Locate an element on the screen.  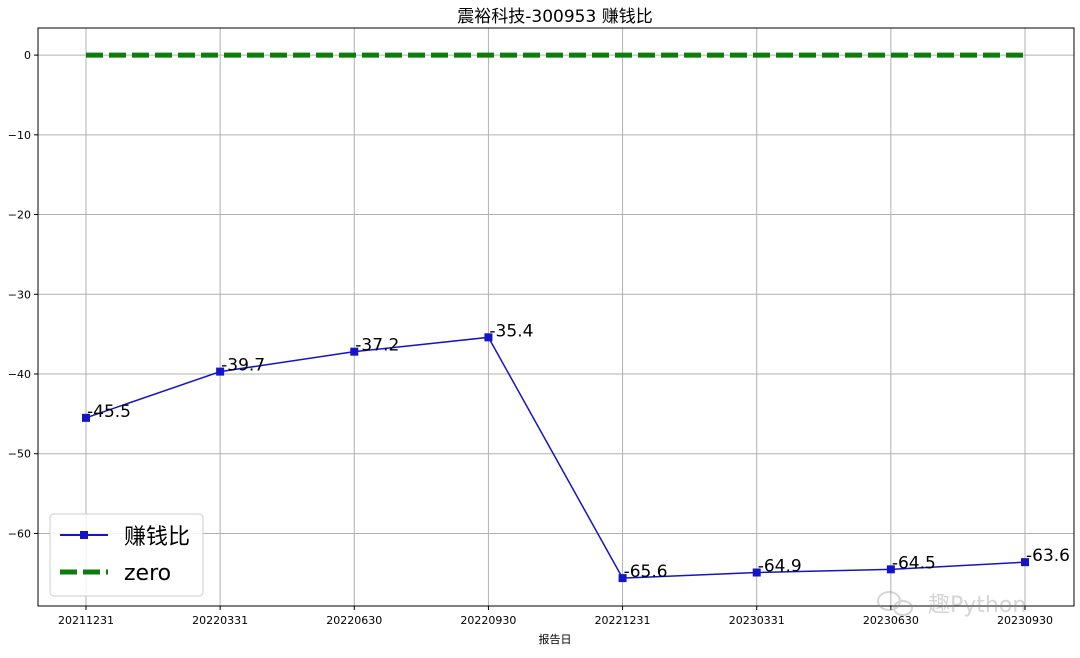
x-tick-label: 20220331 is located at coordinates (220, 620).